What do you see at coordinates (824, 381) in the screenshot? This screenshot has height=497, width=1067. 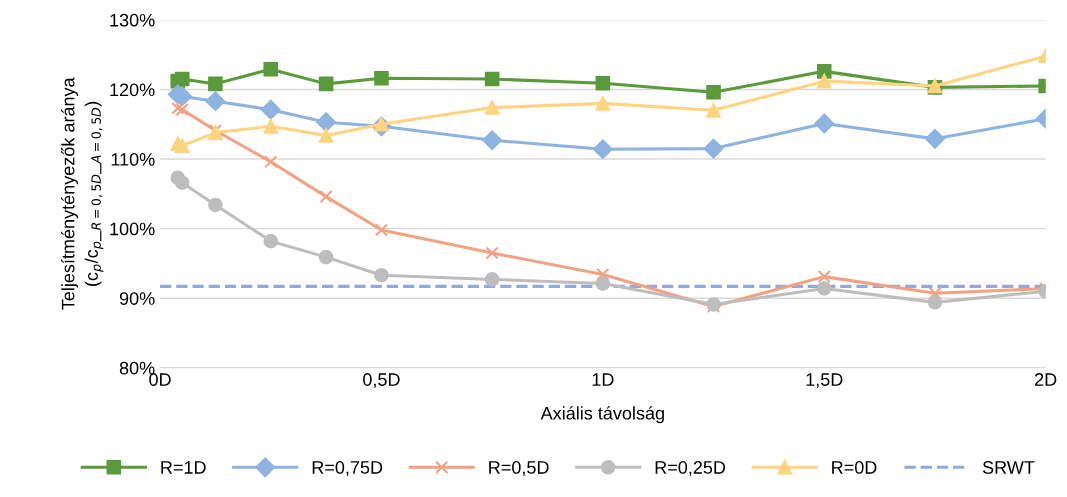 I see `x-tick-label: 1,5D` at bounding box center [824, 381].